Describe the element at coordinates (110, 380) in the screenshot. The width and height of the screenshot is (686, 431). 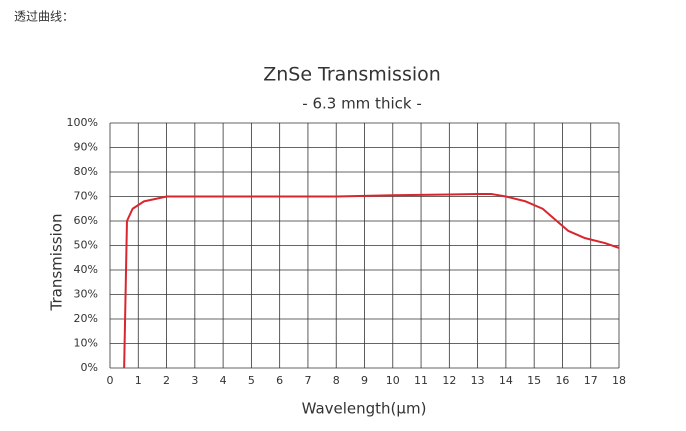
I see `x-tick-label: 0` at that location.